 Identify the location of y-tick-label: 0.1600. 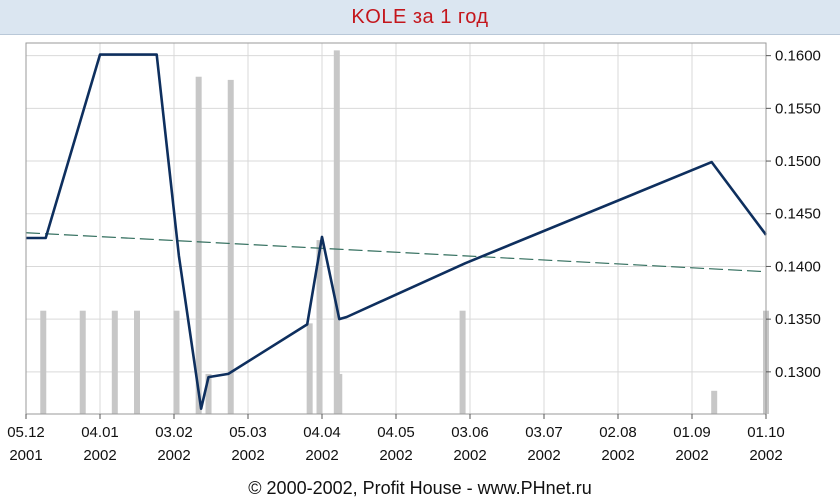
(798, 56).